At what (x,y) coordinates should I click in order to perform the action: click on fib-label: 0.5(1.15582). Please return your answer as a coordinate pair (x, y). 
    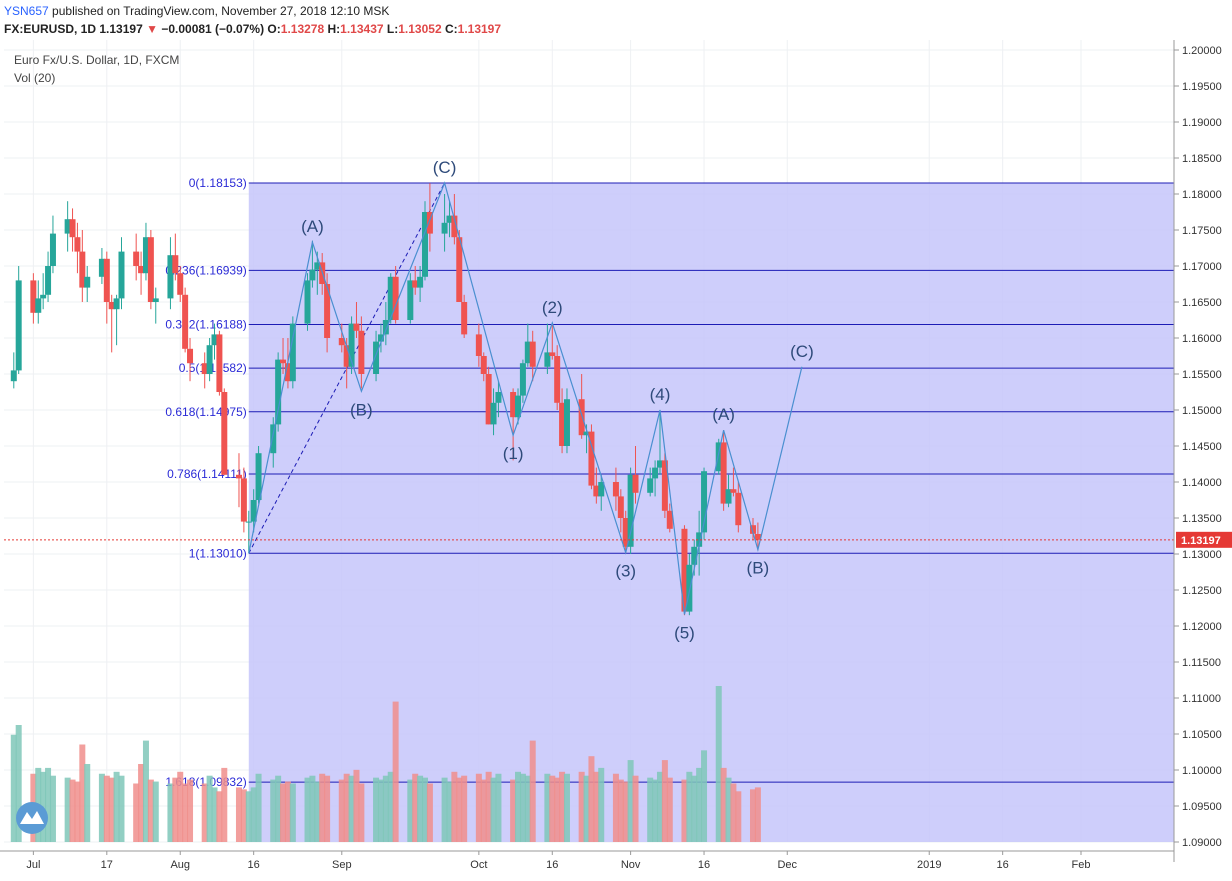
    Looking at the image, I should click on (213, 368).